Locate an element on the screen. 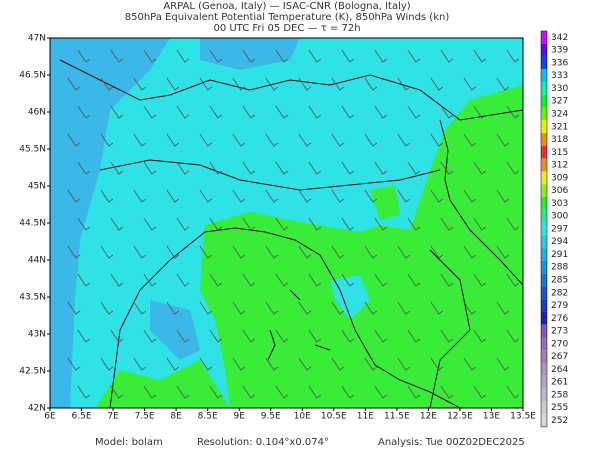 The height and width of the screenshot is (454, 600). field-blue is located at coordinates (175, 330).